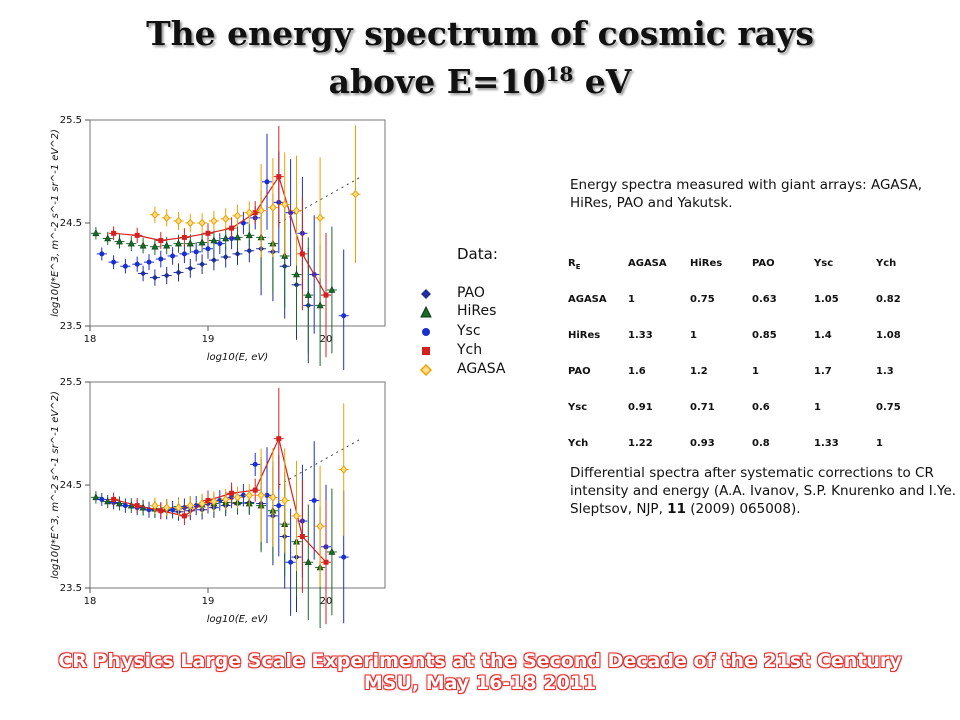 This screenshot has height=720, width=960. Describe the element at coordinates (437, 81) in the screenshot. I see `title-prefix: above E=10` at that location.